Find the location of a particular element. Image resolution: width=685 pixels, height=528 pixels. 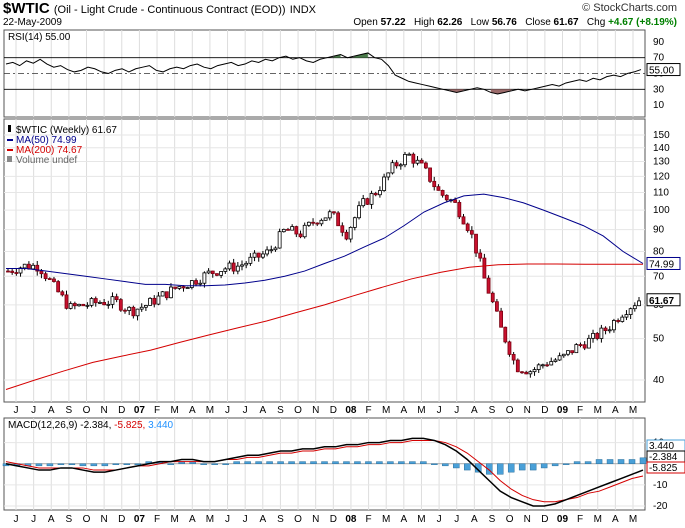

brand-label: © StockCharts.com is located at coordinates (629, 8).